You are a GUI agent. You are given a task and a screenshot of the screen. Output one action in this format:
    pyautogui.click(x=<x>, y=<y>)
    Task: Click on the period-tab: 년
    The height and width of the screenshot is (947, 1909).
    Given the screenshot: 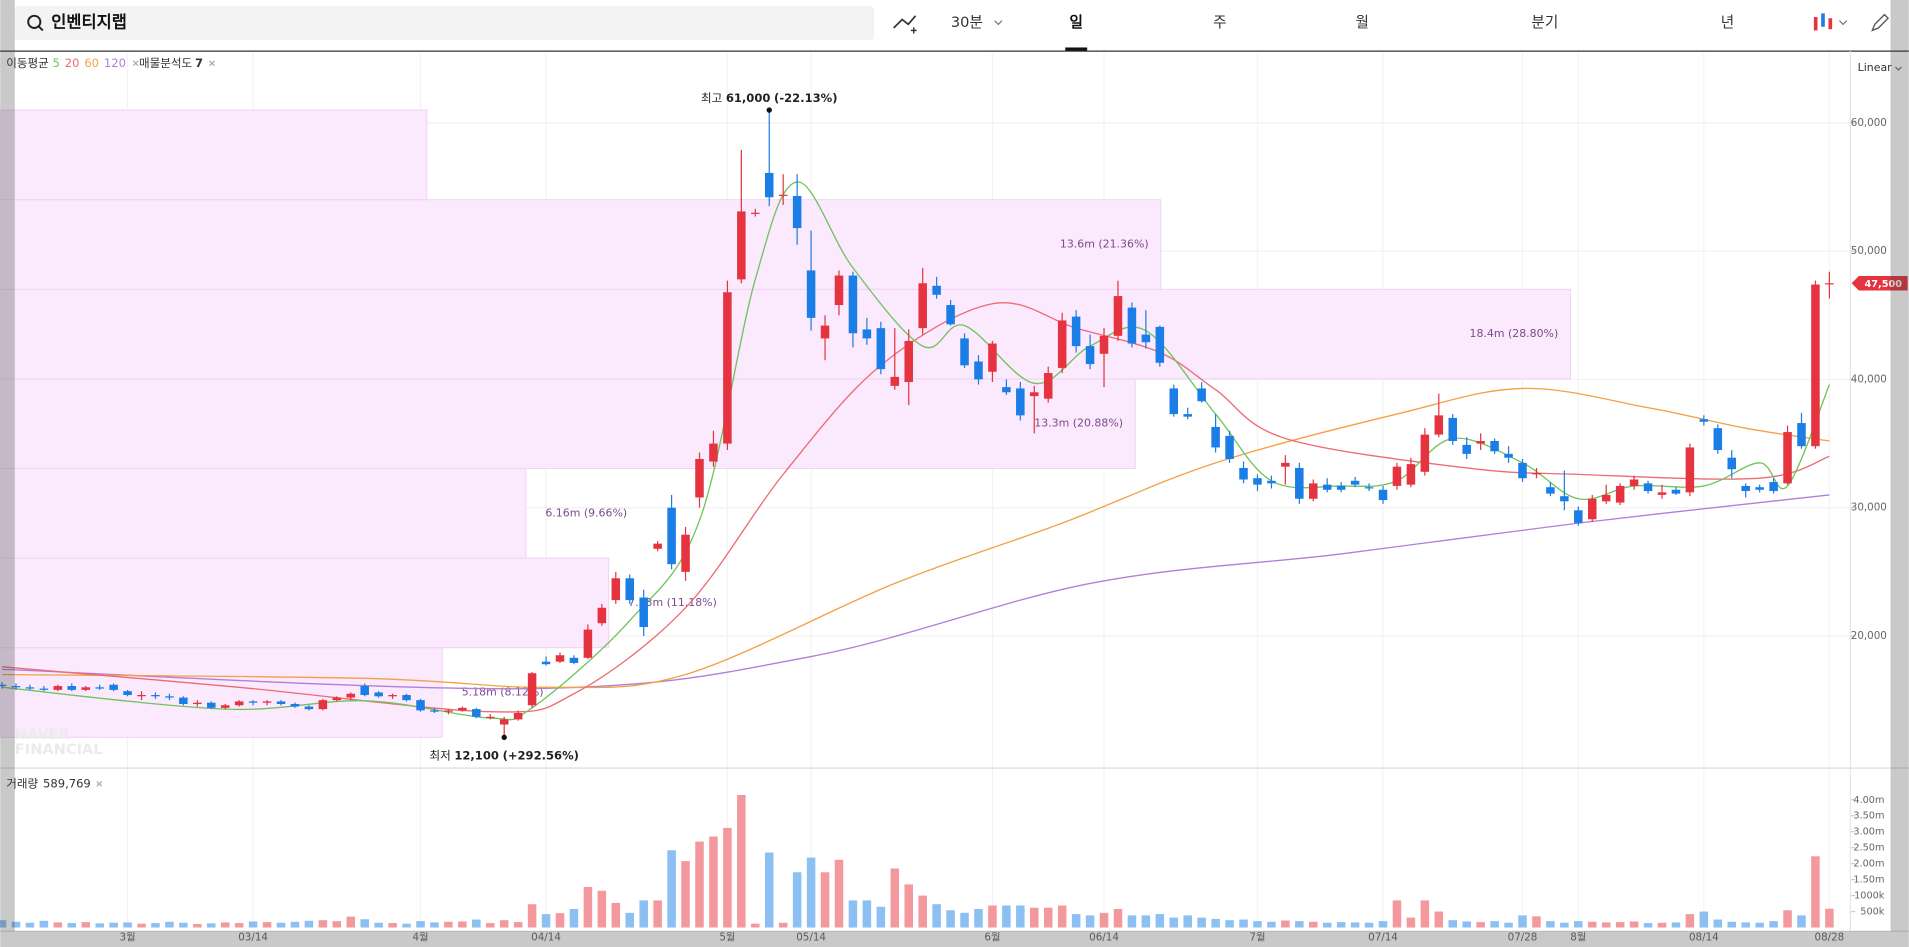 What is the action you would take?
    pyautogui.click(x=1727, y=22)
    